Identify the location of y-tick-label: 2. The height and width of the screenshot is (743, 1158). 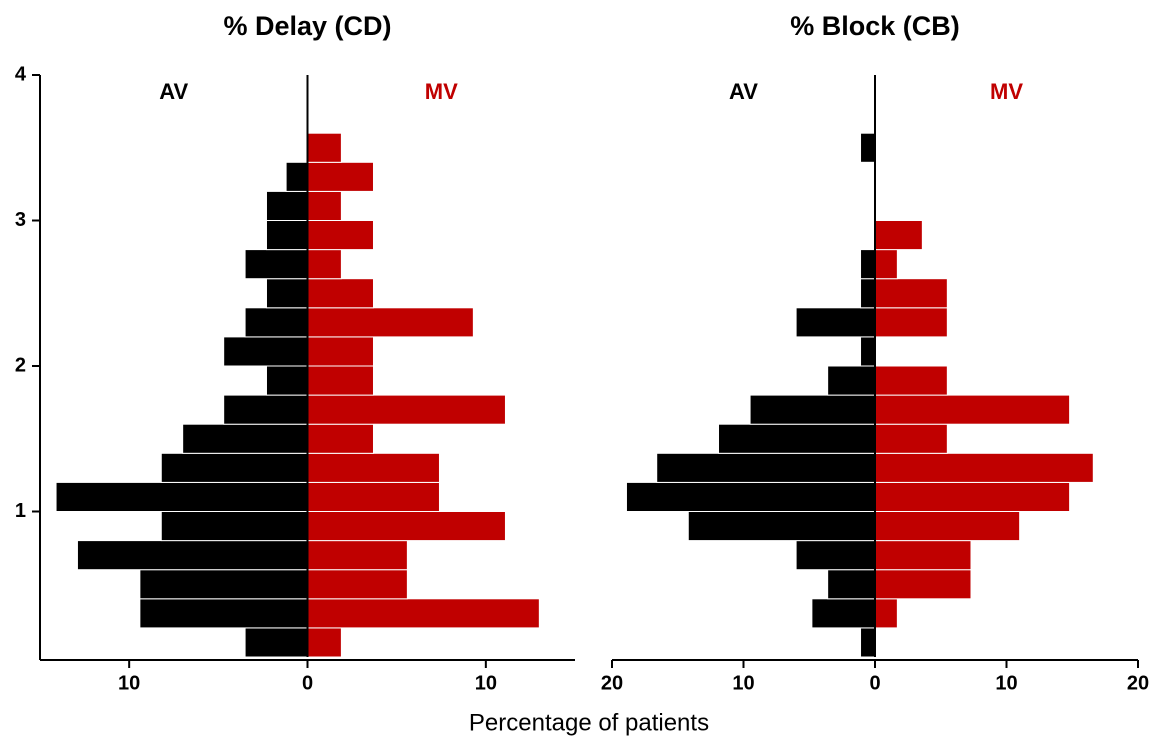
(20, 365).